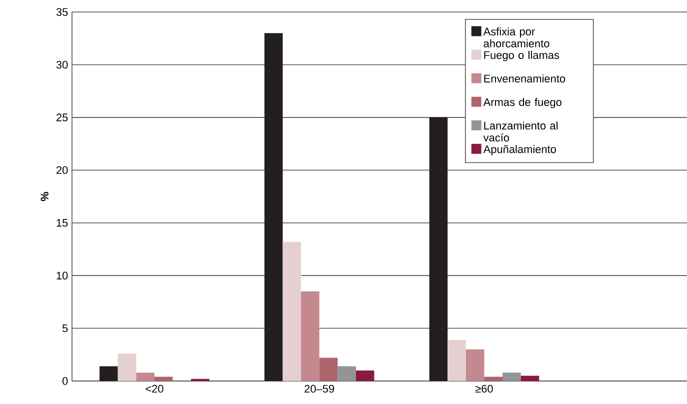 The image size is (687, 404). What do you see at coordinates (65, 328) in the screenshot?
I see `y-tick-label: 5` at bounding box center [65, 328].